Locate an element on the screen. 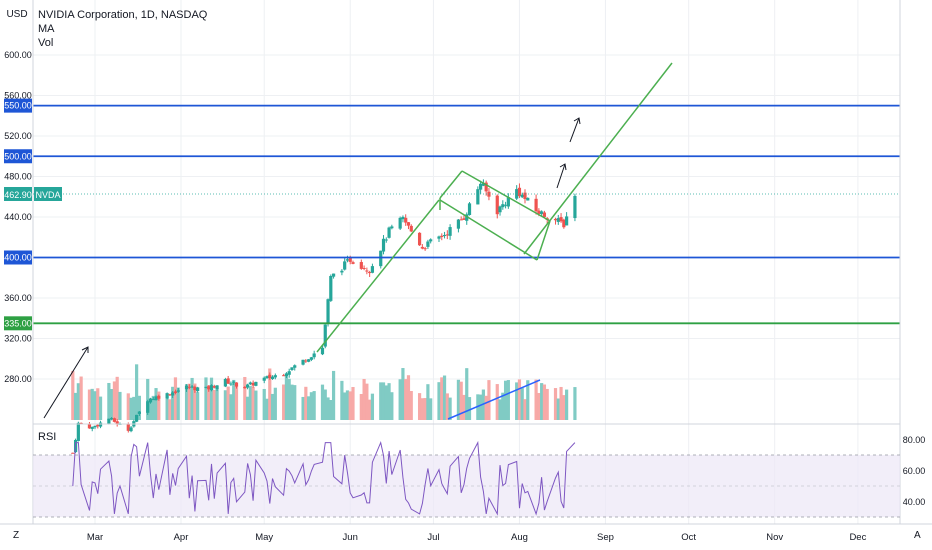  currency-button: USD is located at coordinates (17, 14).